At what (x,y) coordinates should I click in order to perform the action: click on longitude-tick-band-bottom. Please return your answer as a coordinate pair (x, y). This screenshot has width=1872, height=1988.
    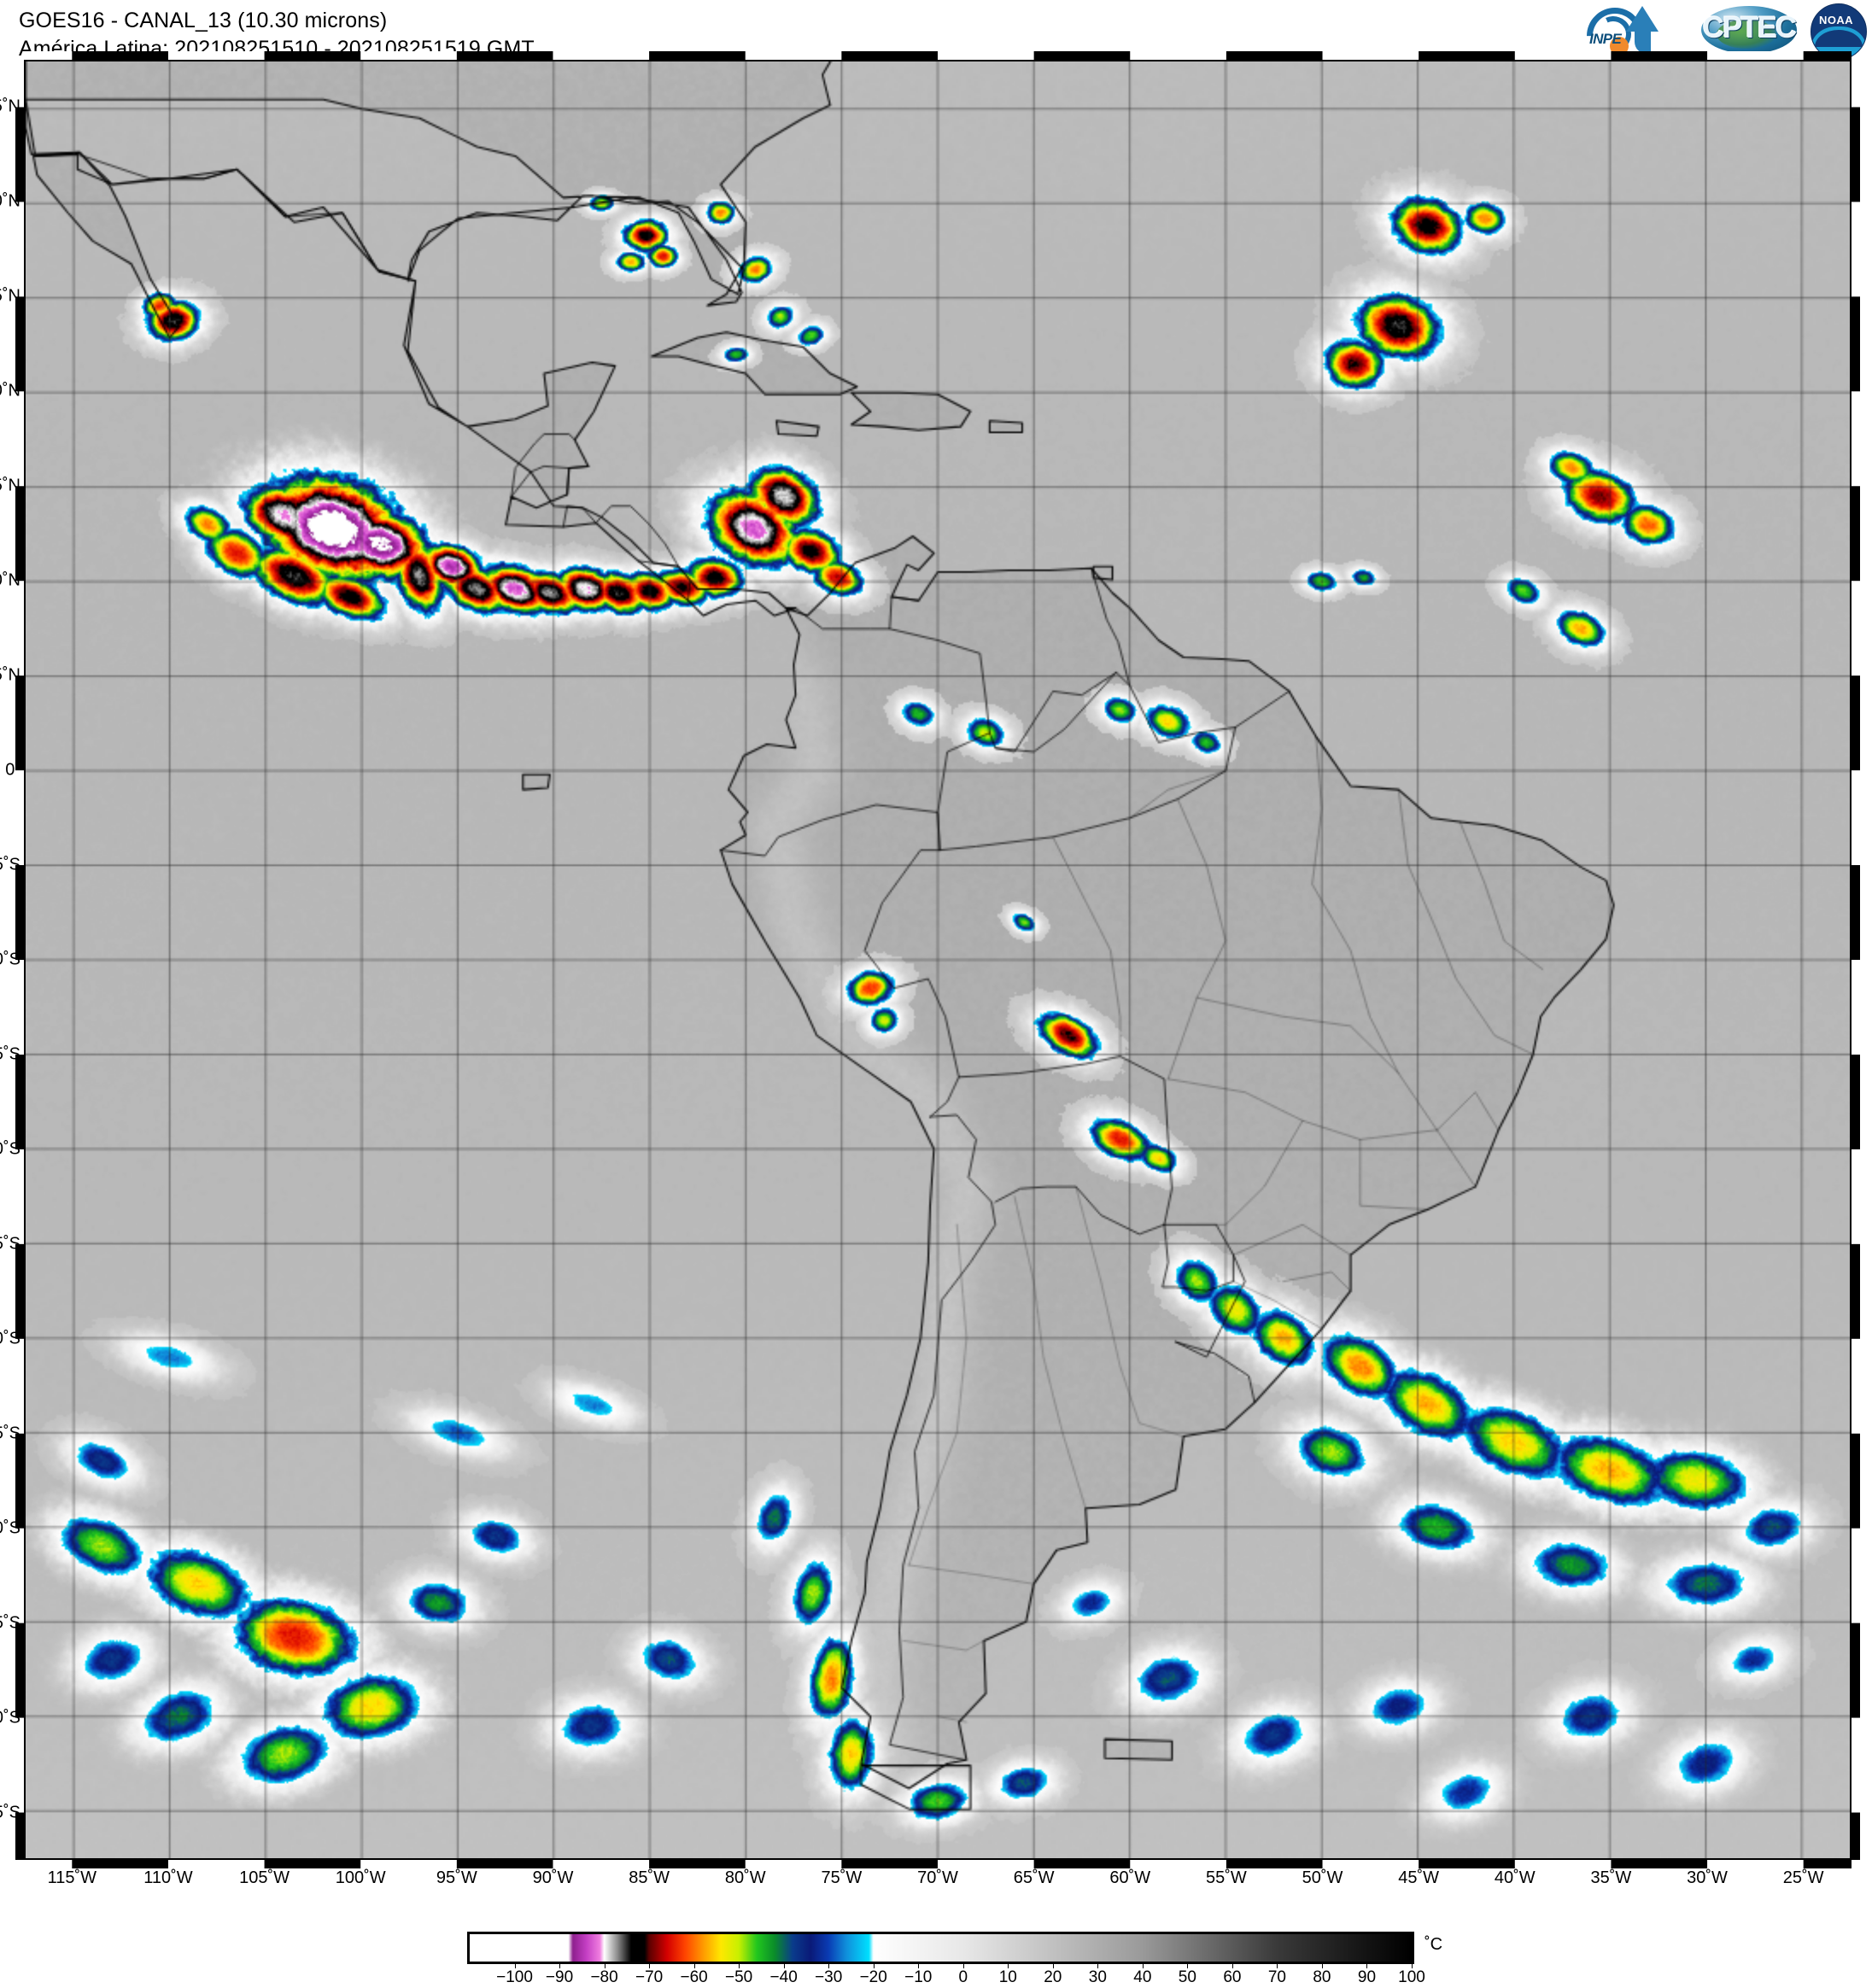
    Looking at the image, I should click on (938, 1864).